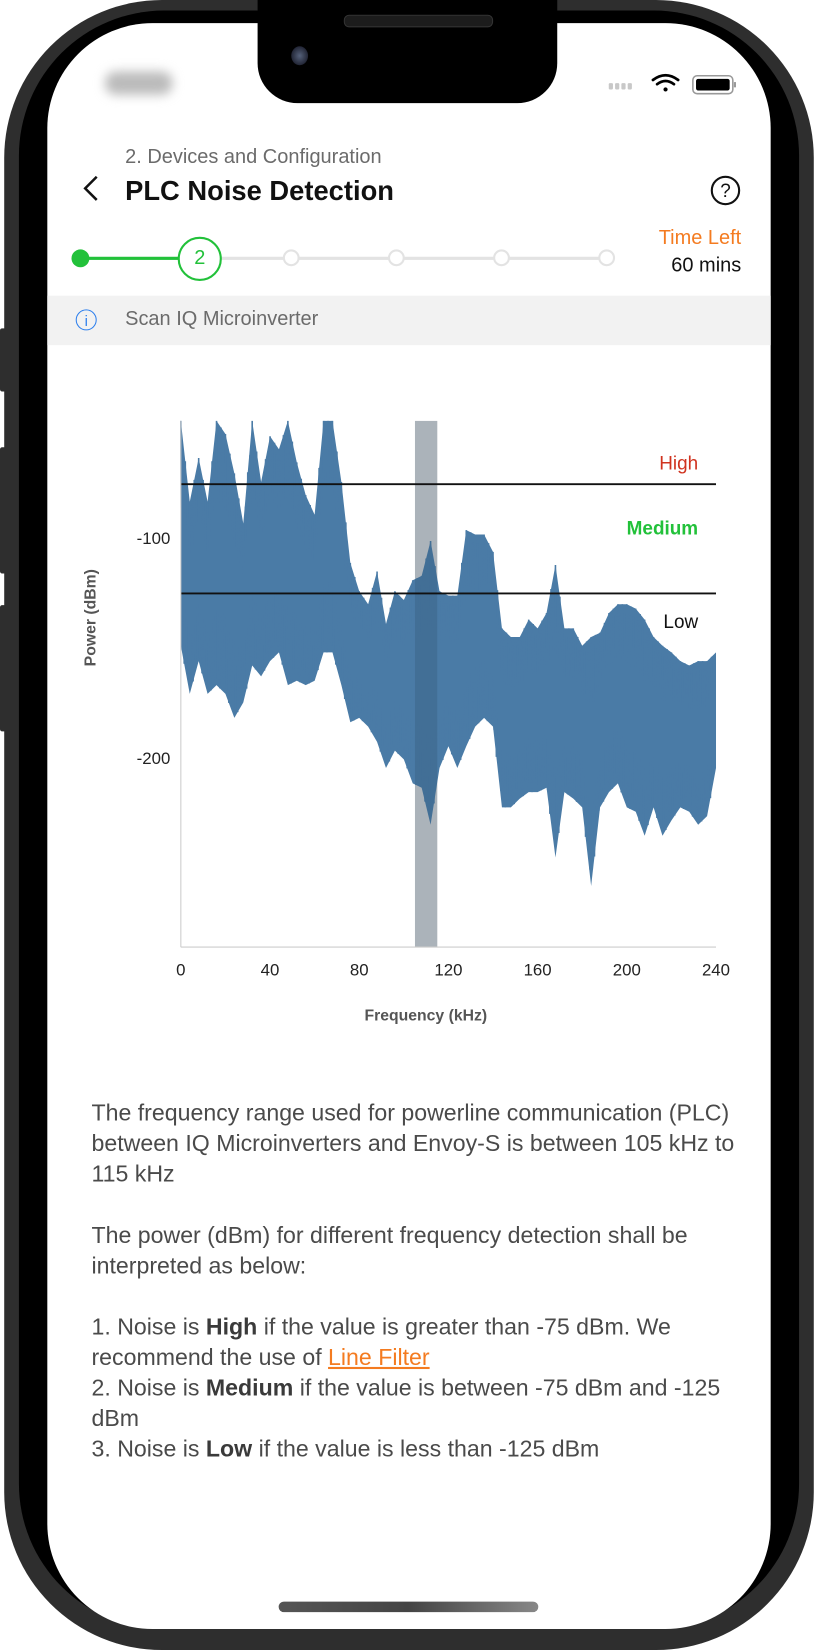  Describe the element at coordinates (662, 529) in the screenshot. I see `label-medium: Medium` at that location.